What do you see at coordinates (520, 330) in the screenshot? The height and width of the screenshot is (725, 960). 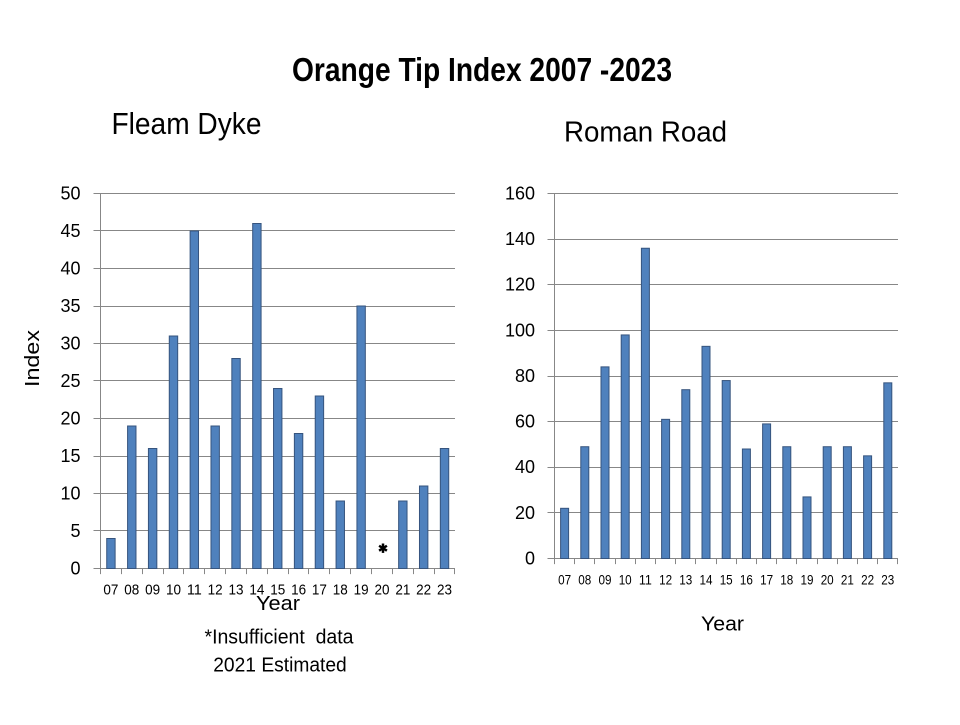 I see `svg-text: 100` at bounding box center [520, 330].